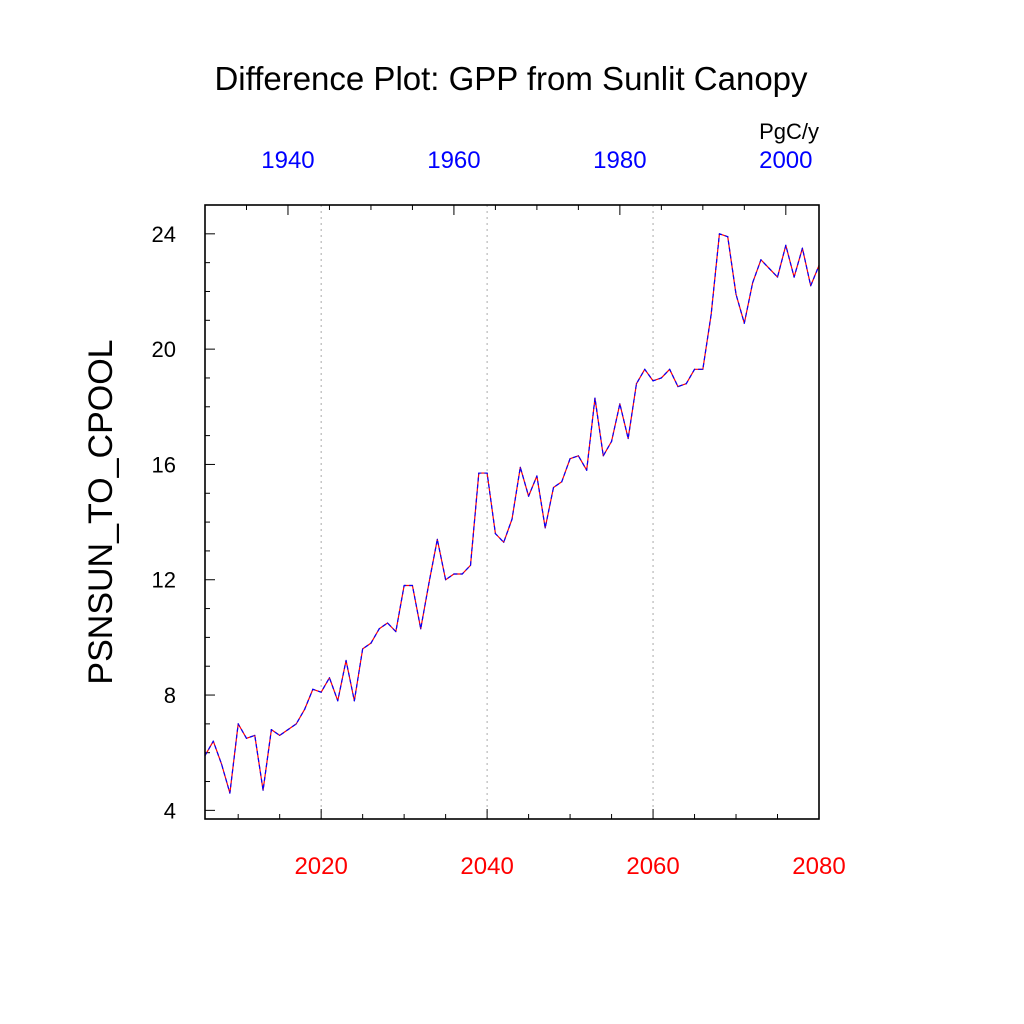 The width and height of the screenshot is (1024, 1024). Describe the element at coordinates (785, 160) in the screenshot. I see `x-top-tick-label: 2000` at that location.